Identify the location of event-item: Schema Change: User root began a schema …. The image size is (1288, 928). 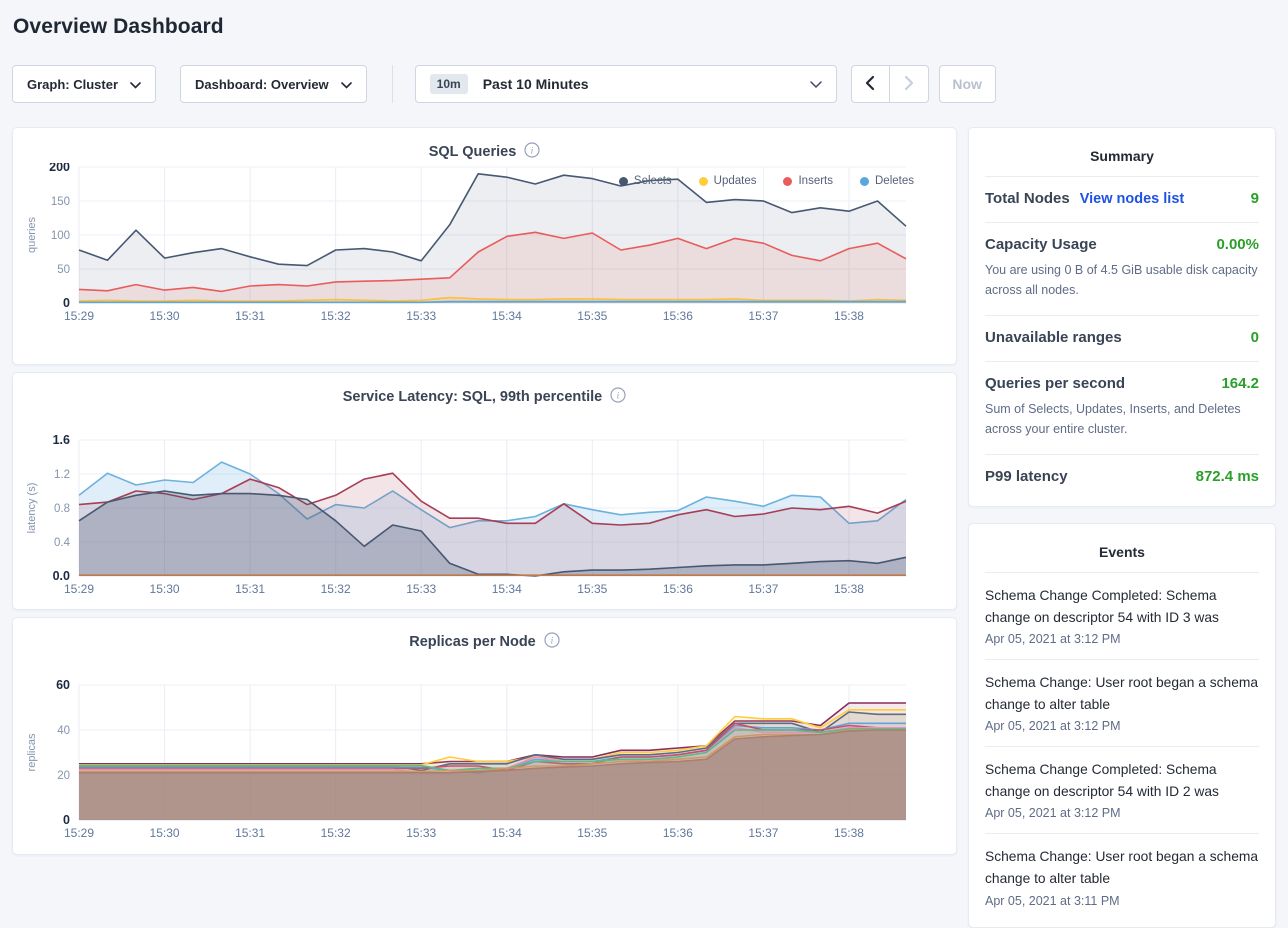
(1122, 702).